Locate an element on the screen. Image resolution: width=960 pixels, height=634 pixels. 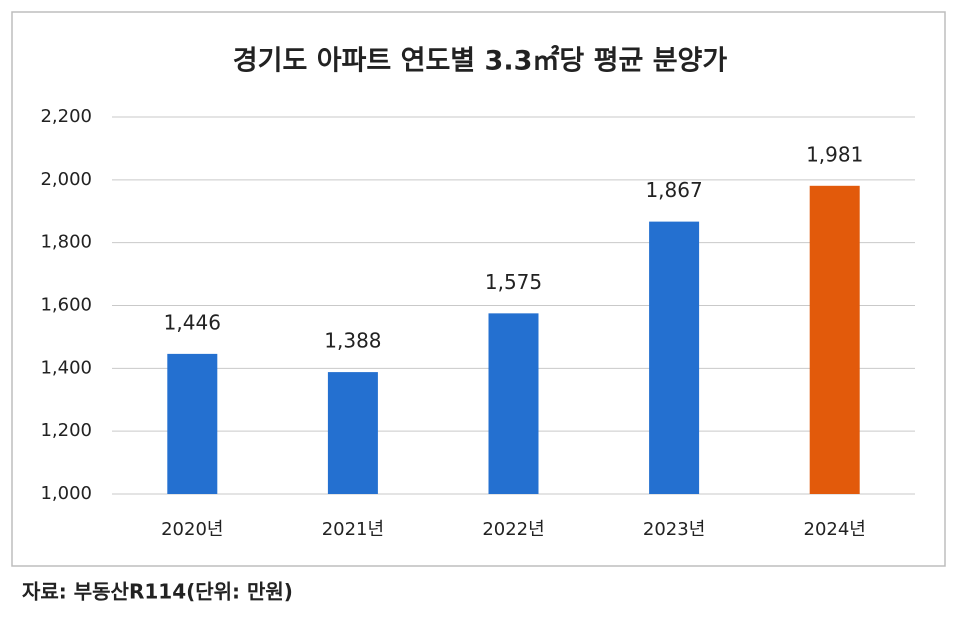
x-tick-label: 2022년 is located at coordinates (513, 529).